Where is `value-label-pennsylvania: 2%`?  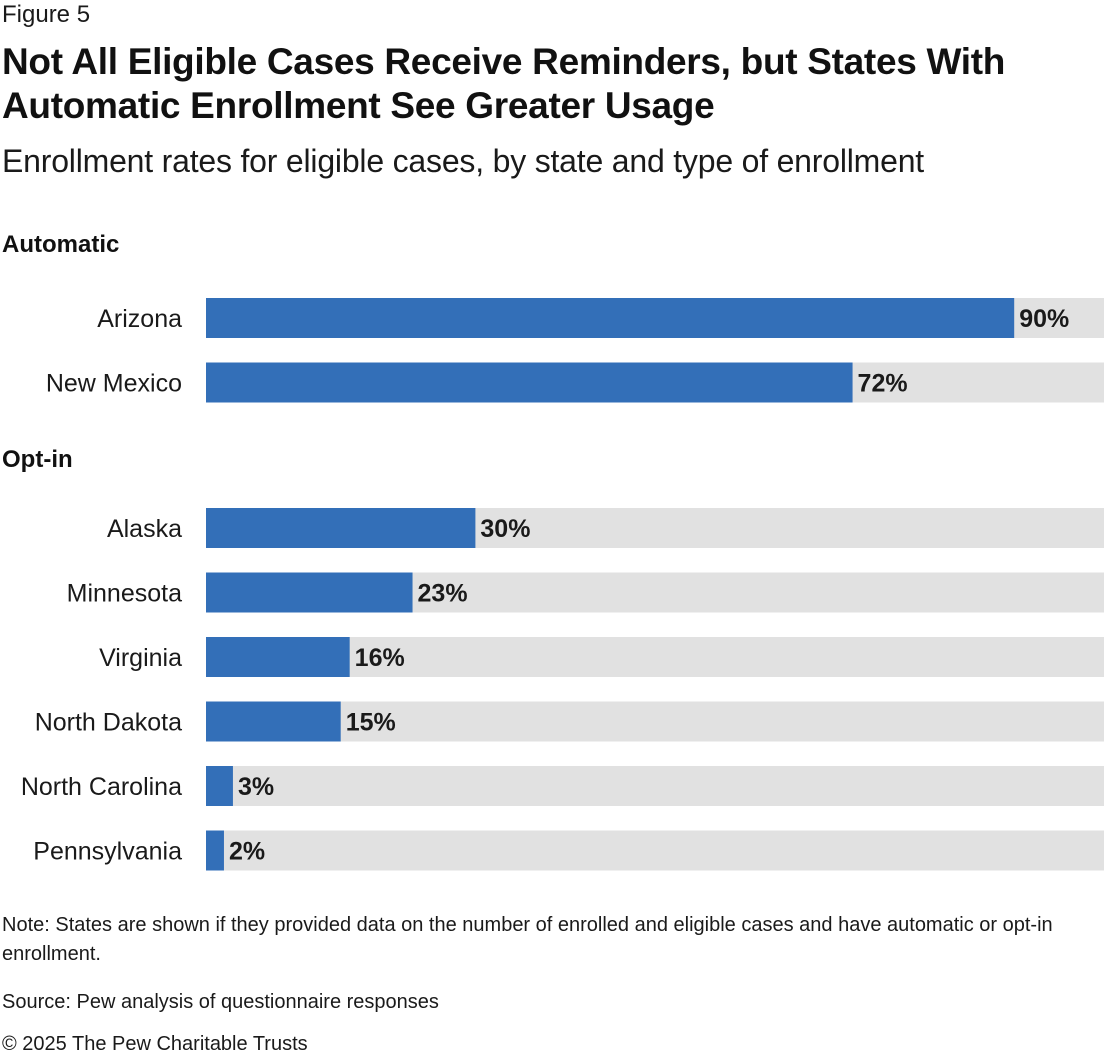
value-label-pennsylvania: 2% is located at coordinates (247, 852).